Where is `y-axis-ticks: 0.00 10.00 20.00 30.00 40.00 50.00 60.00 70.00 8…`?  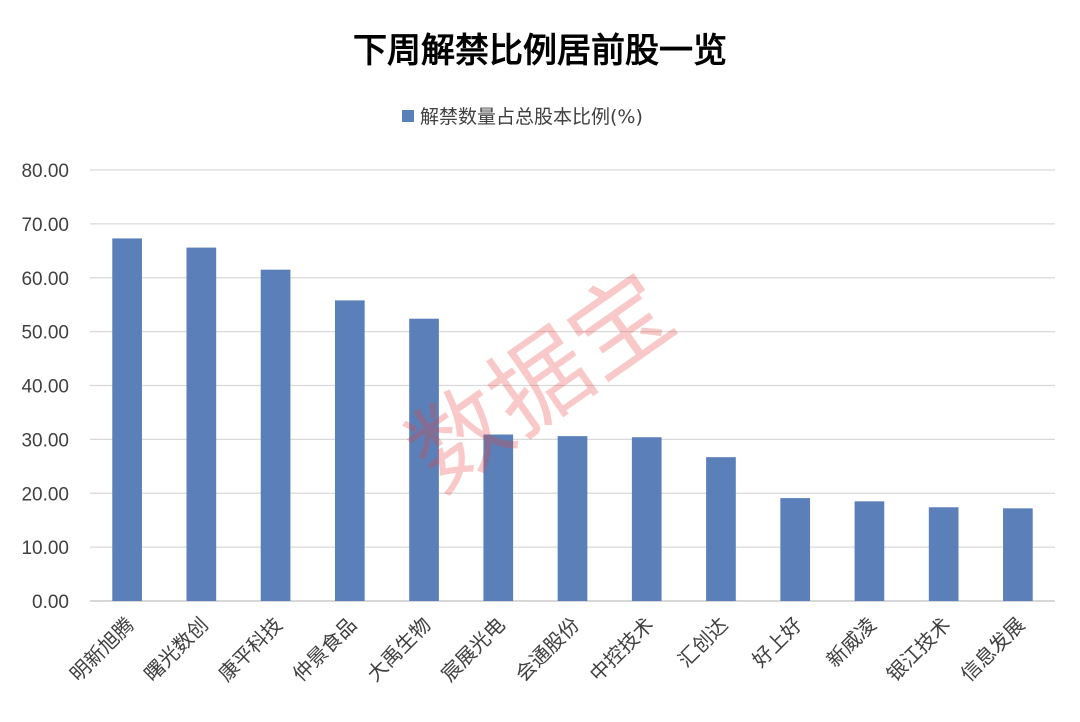
y-axis-ticks: 0.00 10.00 20.00 30.00 40.00 50.00 60.00 70.00 8… is located at coordinates (45, 387).